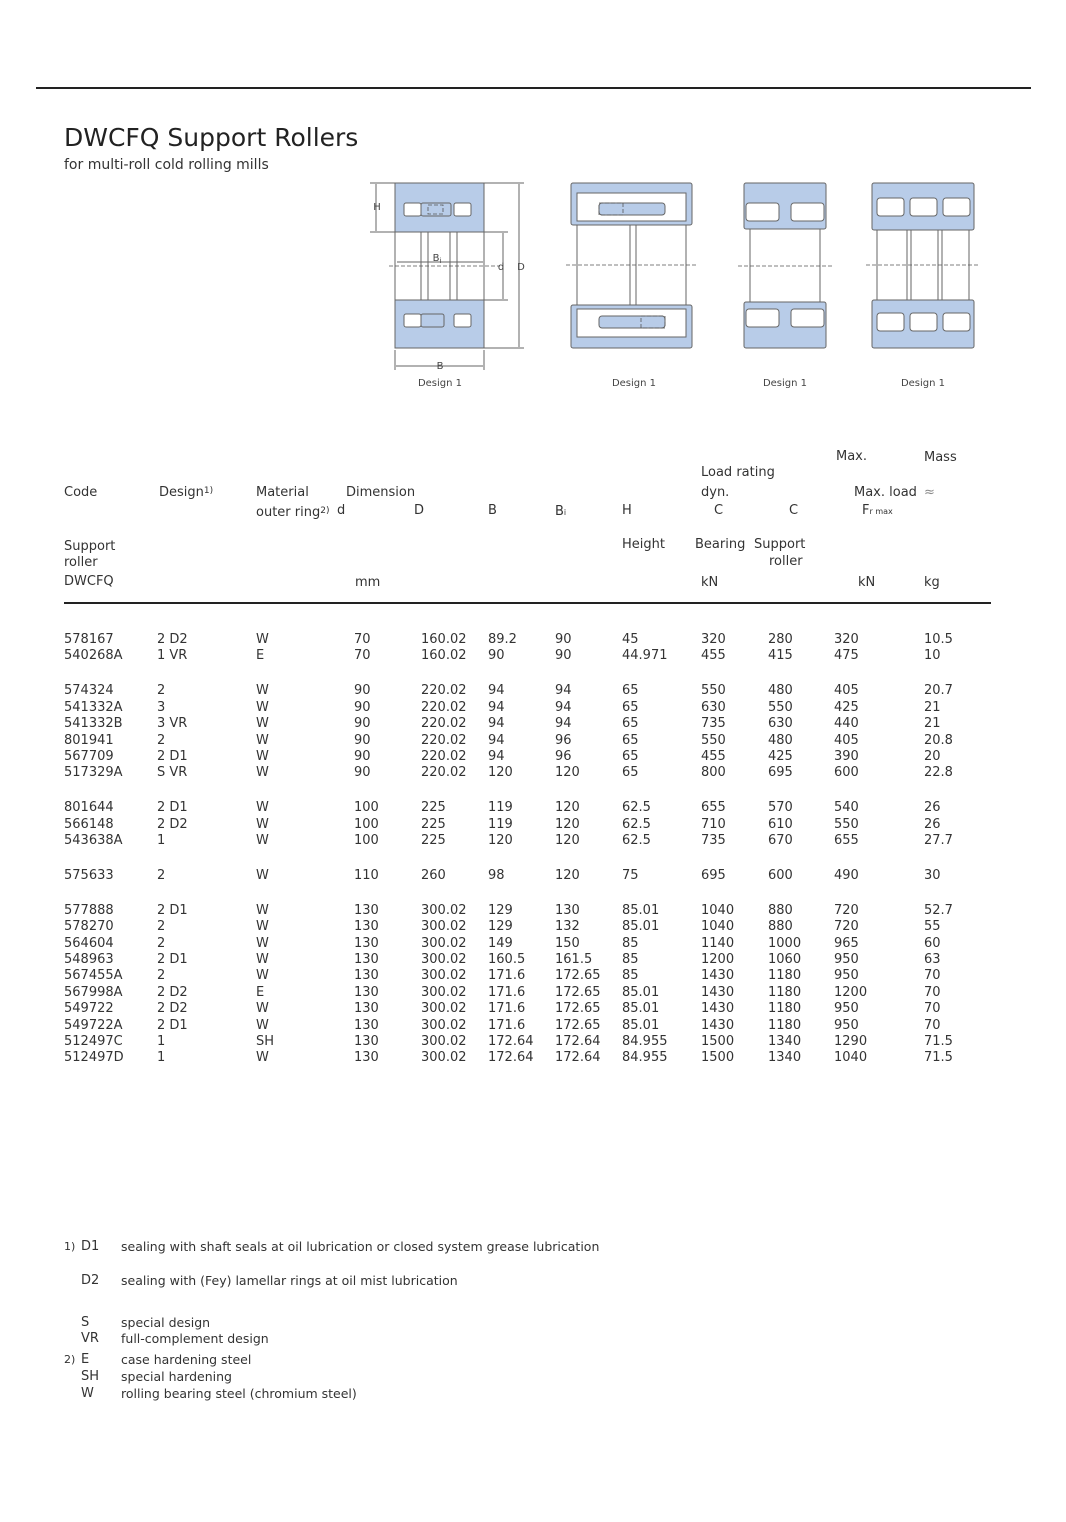 This screenshot has height=1522, width=1066. Describe the element at coordinates (172, 724) in the screenshot. I see `table-cell: 3 VR` at that location.